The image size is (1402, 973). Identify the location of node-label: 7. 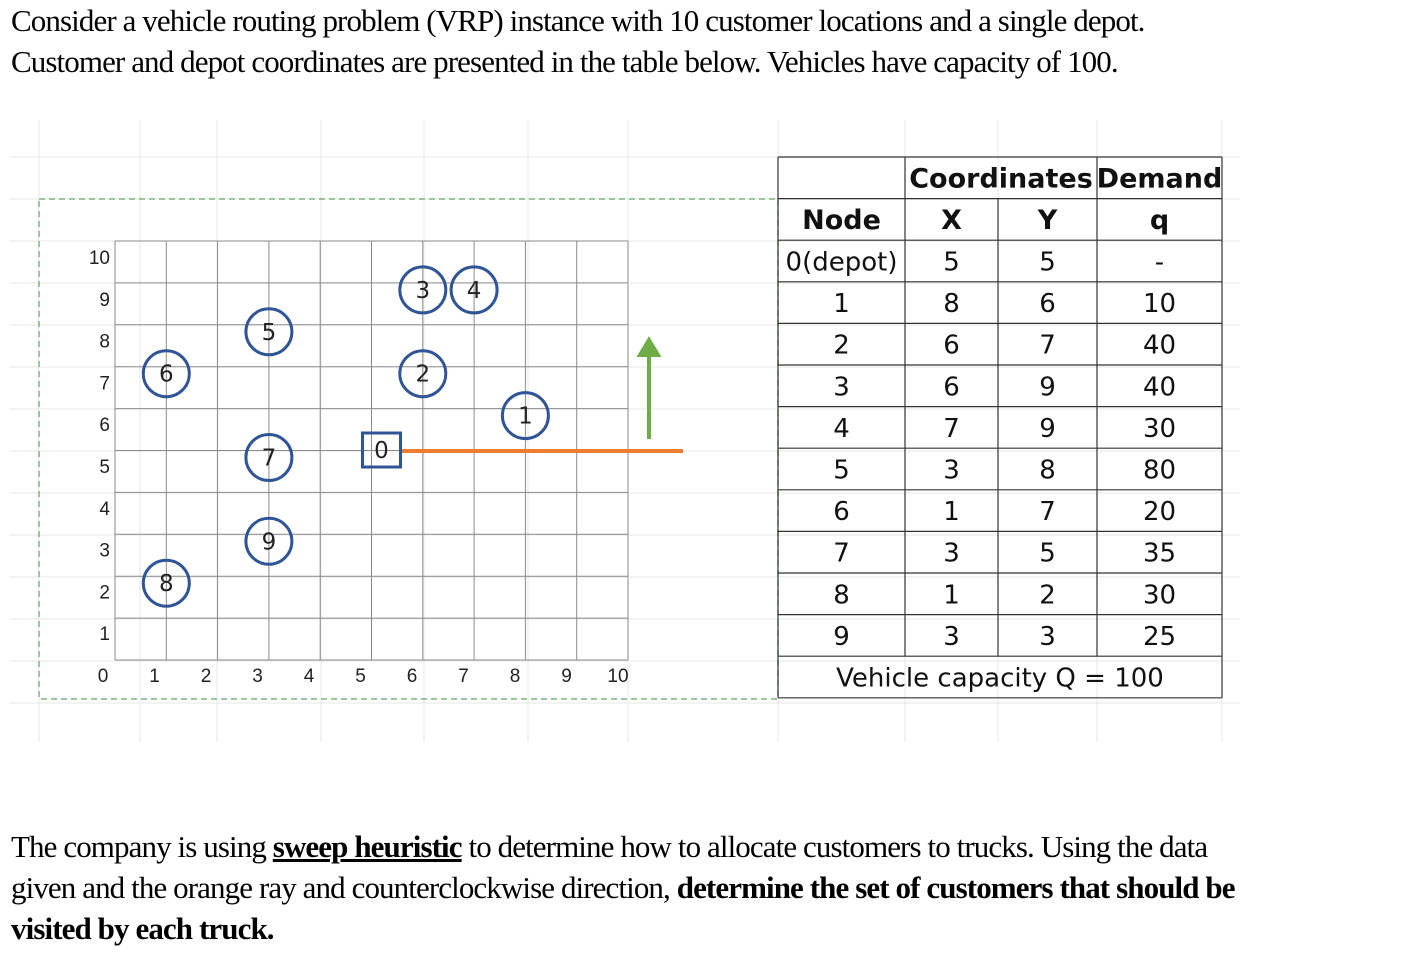
(269, 459).